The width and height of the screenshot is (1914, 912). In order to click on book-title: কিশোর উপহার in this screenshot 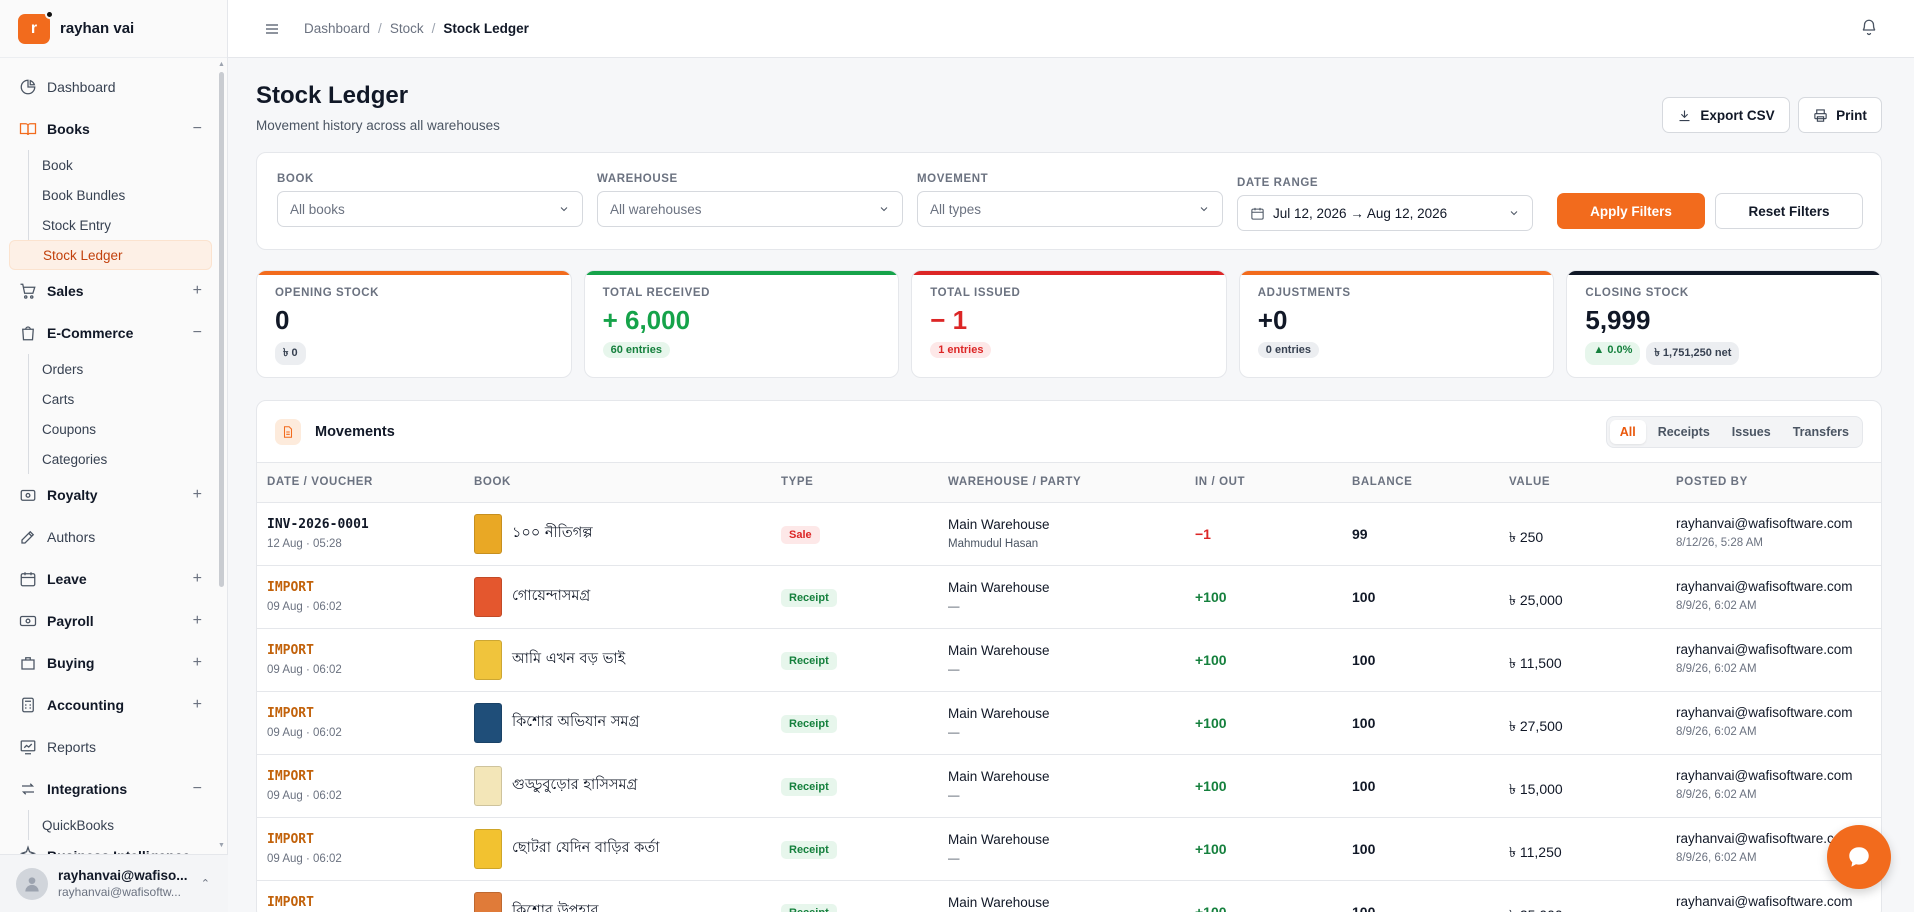, I will do `click(555, 907)`.